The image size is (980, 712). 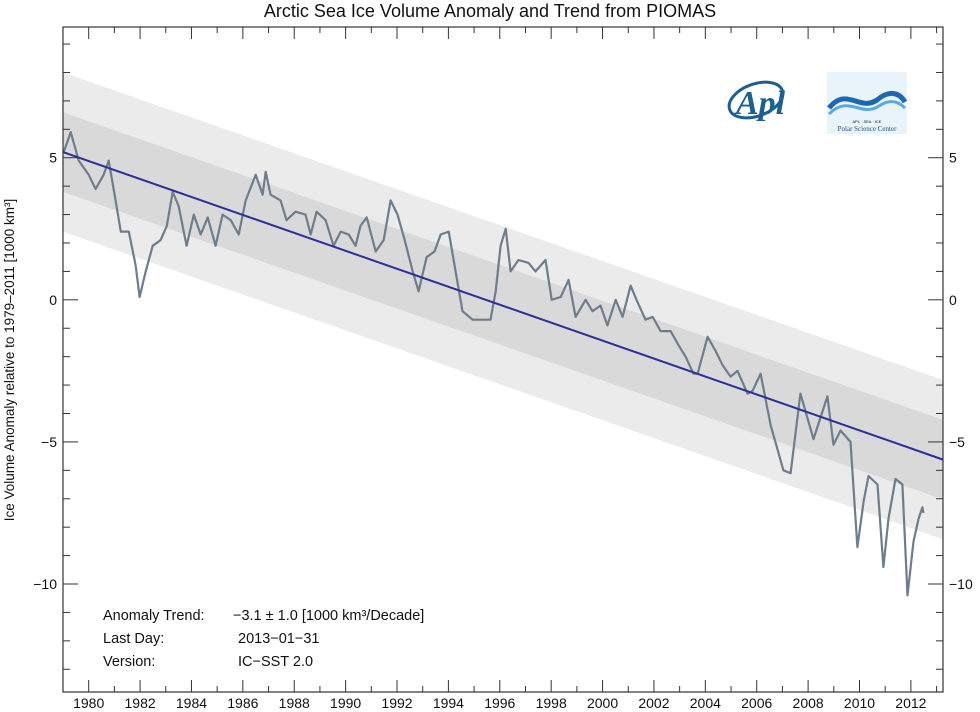 I want to click on trend-value: −3.1 ± 1.0 [1000 km³/Decade], so click(x=328, y=616).